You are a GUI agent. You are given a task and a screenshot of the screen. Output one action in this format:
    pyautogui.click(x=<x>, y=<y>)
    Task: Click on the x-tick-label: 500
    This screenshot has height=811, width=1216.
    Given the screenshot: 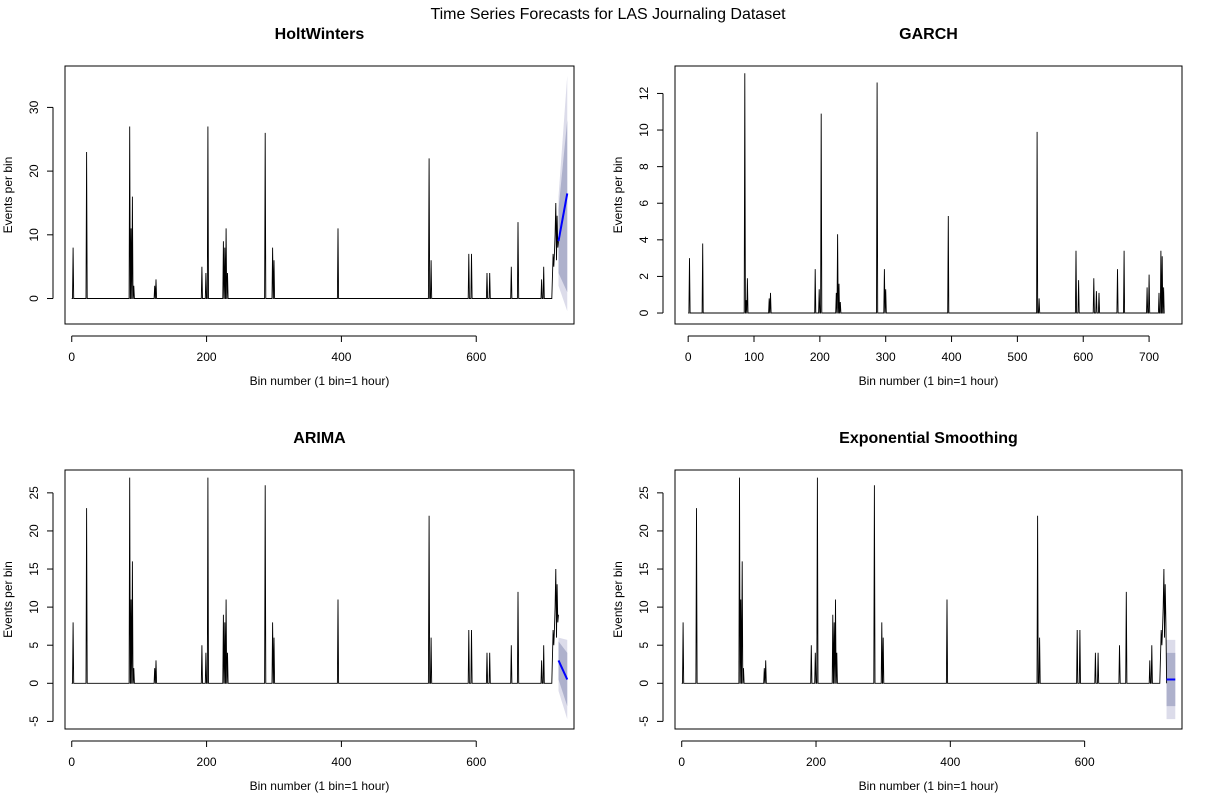 What is the action you would take?
    pyautogui.click(x=1017, y=357)
    